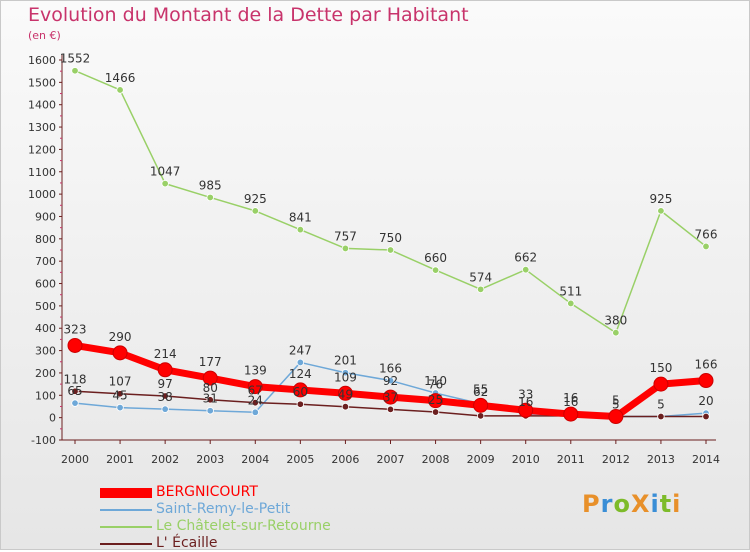  Describe the element at coordinates (390, 238) in the screenshot. I see `data-label: 750` at that location.